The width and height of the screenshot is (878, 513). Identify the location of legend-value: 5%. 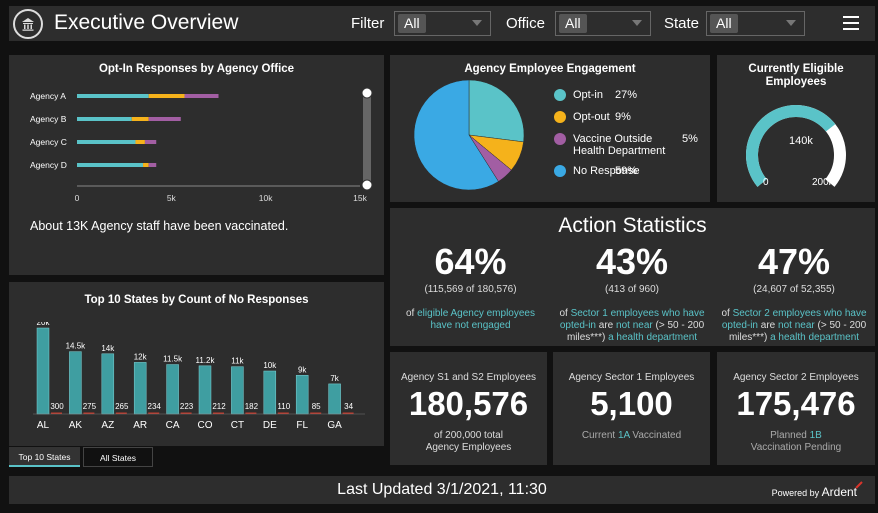
(690, 139).